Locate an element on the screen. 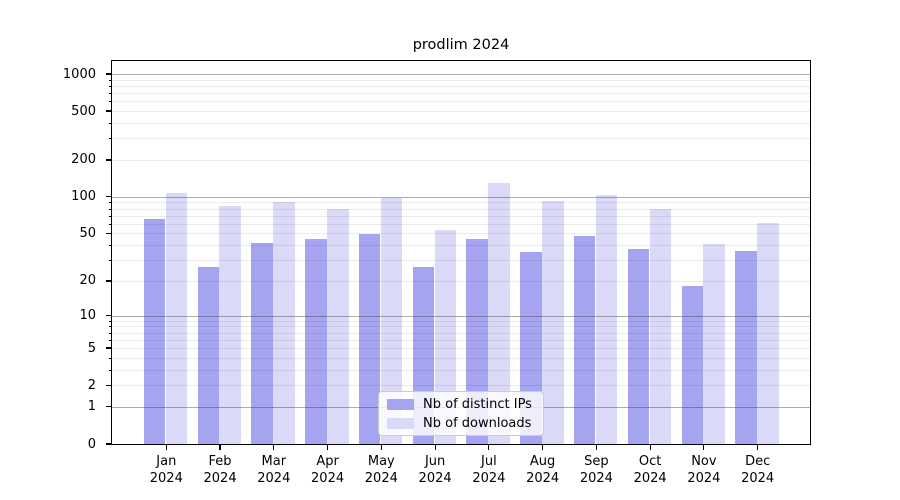 This screenshot has width=900, height=500. legend: Nb of distinct IPs Nb of downloads is located at coordinates (461, 413).